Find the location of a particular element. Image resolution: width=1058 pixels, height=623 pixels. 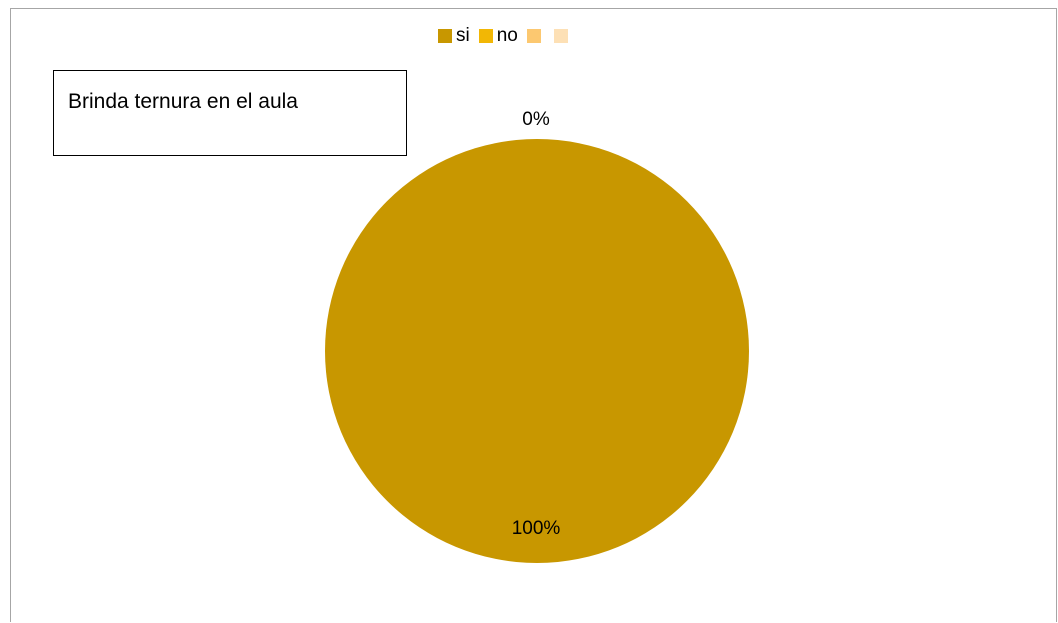

chart-title-box: Brinda ternura en el aula is located at coordinates (230, 113).